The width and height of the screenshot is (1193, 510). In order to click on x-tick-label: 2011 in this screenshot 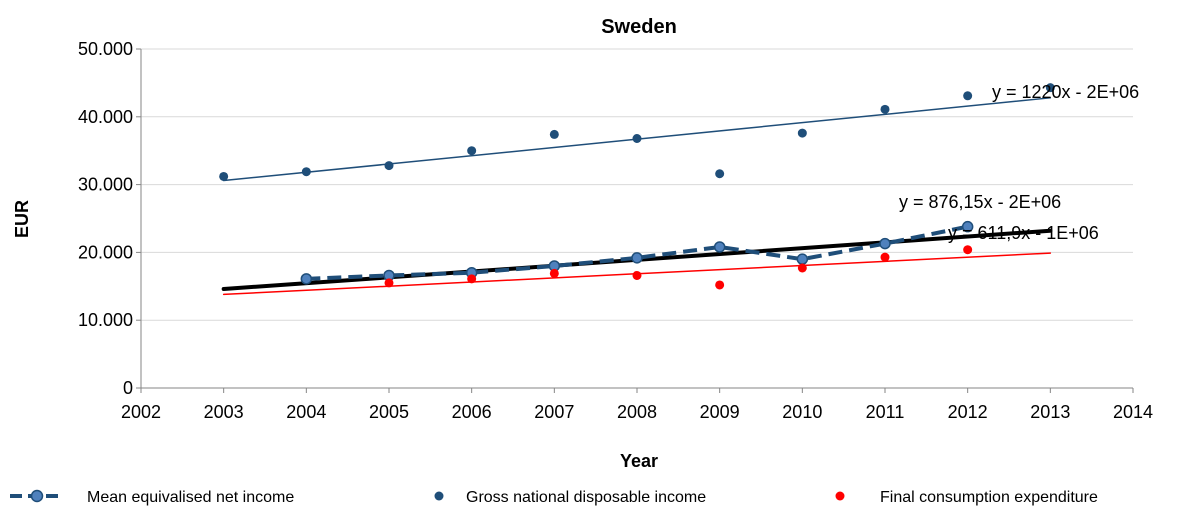, I will do `click(885, 412)`.